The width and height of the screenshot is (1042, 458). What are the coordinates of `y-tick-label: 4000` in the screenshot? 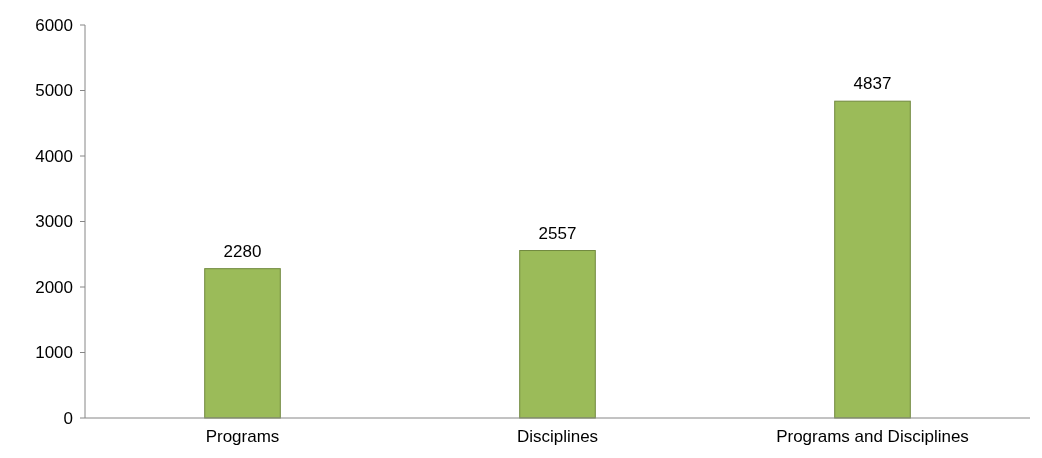 It's located at (54, 156).